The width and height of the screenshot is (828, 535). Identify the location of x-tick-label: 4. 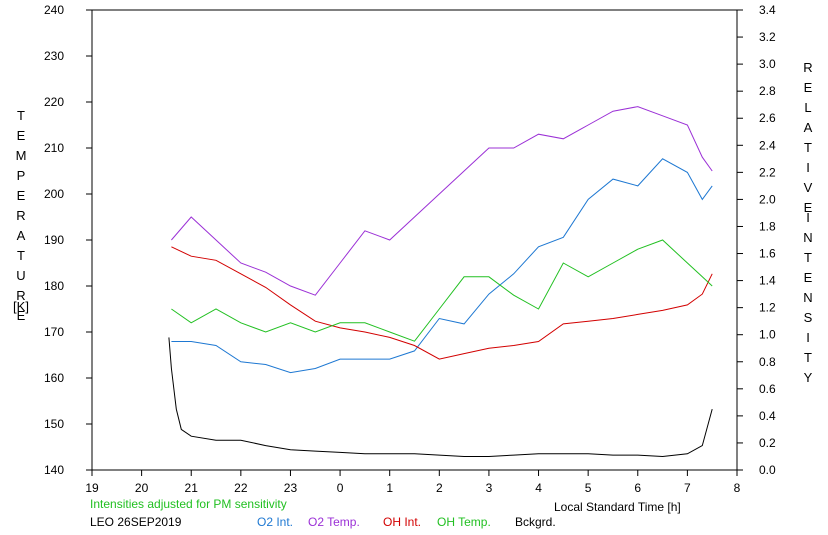
(538, 488).